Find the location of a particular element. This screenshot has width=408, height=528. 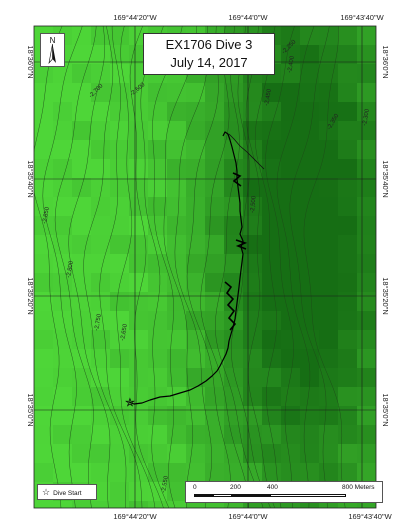

contour-label: -2,400 is located at coordinates (291, 64).